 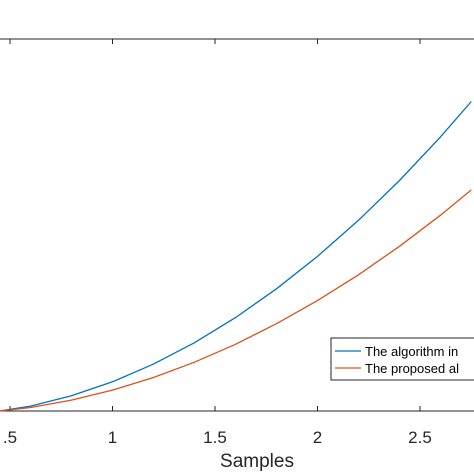 I want to click on legend-box, so click(x=402, y=359).